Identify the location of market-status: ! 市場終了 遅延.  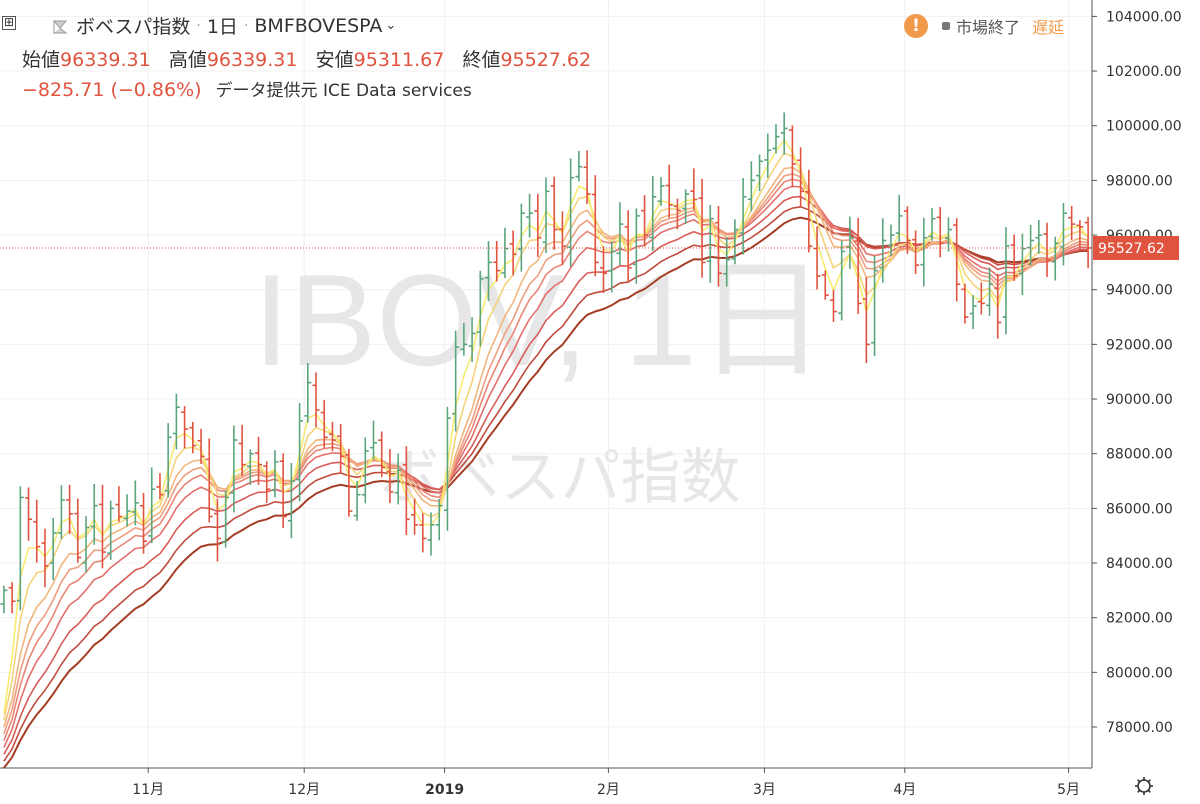
(984, 26).